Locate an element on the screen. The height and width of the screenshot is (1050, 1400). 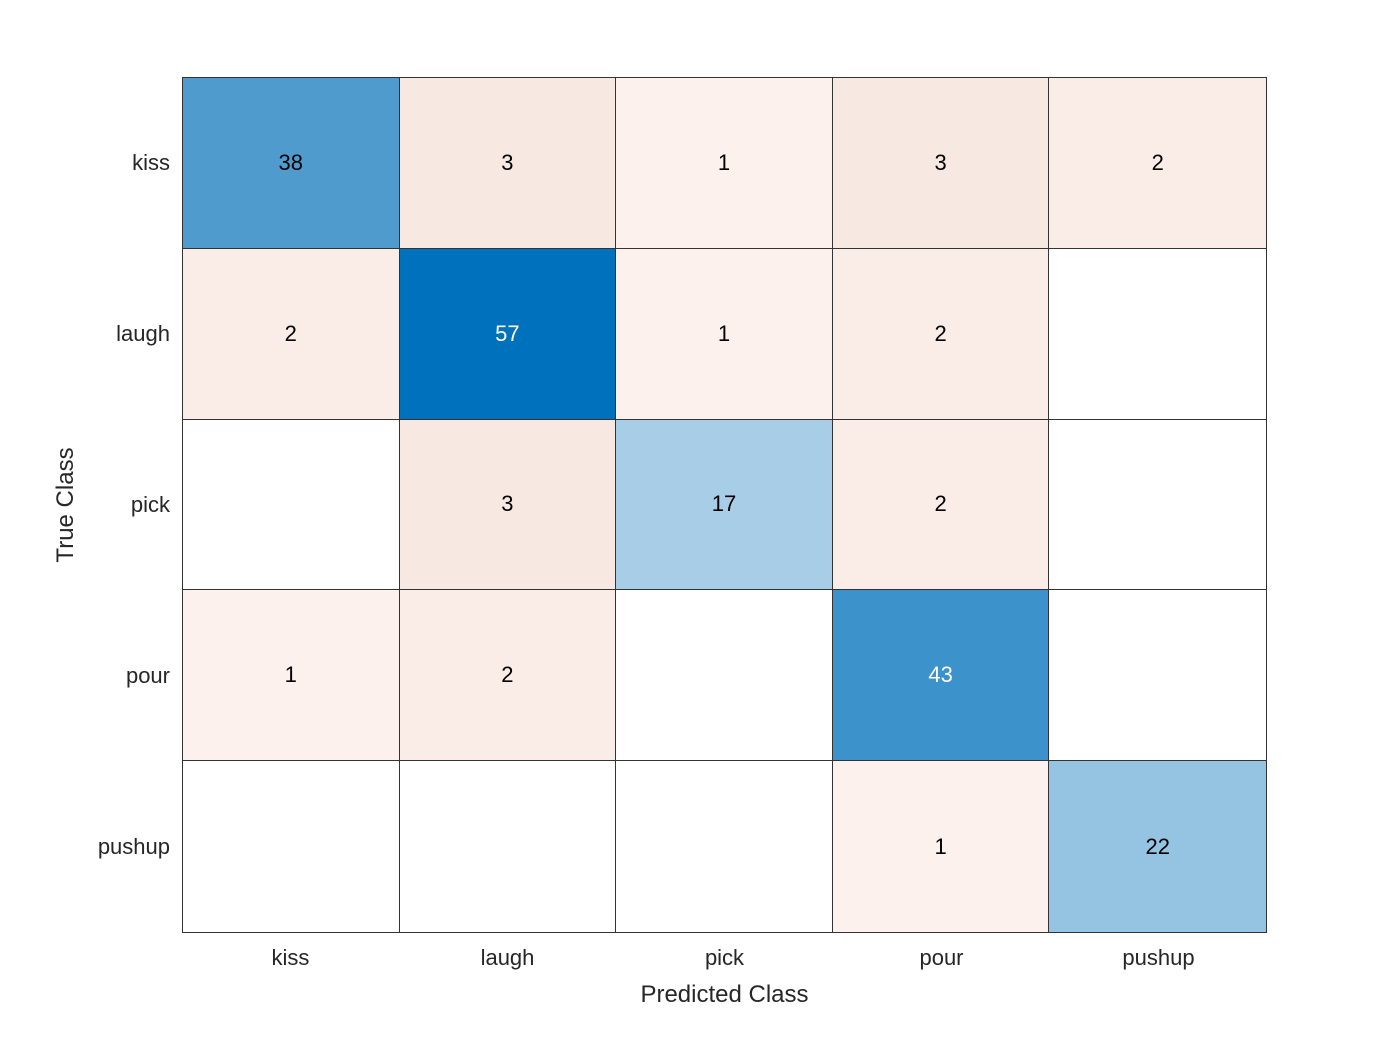
x-axis-title: Predicted Class is located at coordinates (724, 994).